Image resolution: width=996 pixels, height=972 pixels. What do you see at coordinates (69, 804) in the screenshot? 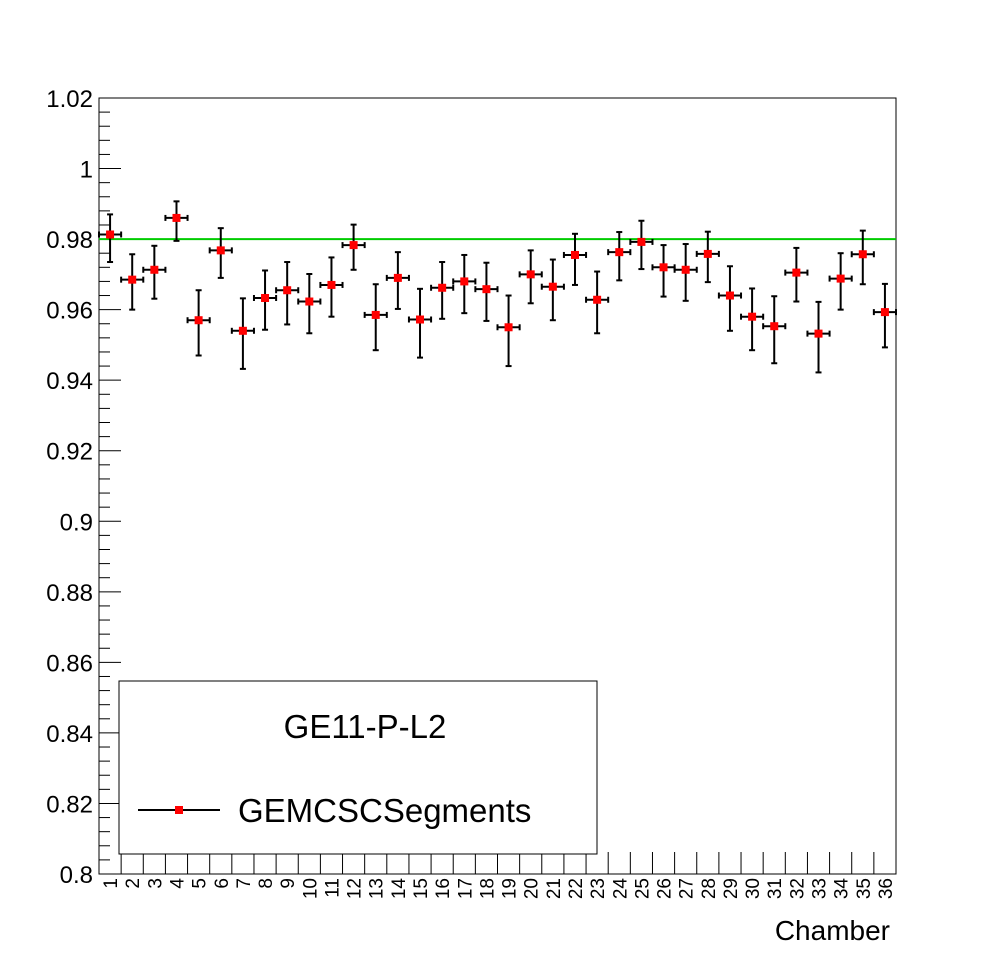
I see `y-tick-label: 0.82` at bounding box center [69, 804].